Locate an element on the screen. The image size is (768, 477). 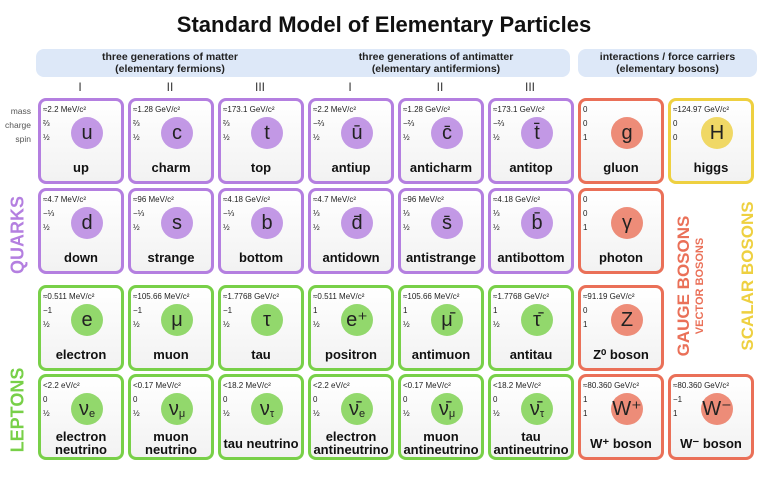
particle-mass: ≈105.66 MeV/c² is located at coordinates (431, 296).